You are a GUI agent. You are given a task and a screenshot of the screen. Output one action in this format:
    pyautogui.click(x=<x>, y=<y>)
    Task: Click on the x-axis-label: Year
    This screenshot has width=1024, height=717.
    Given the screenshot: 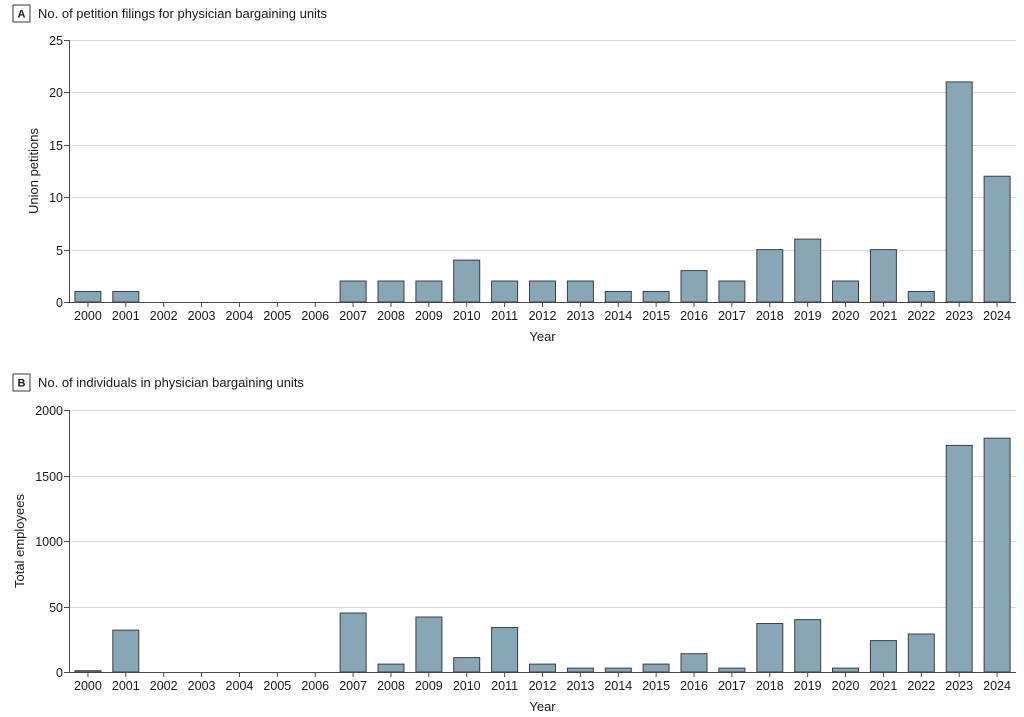 What is the action you would take?
    pyautogui.click(x=542, y=706)
    